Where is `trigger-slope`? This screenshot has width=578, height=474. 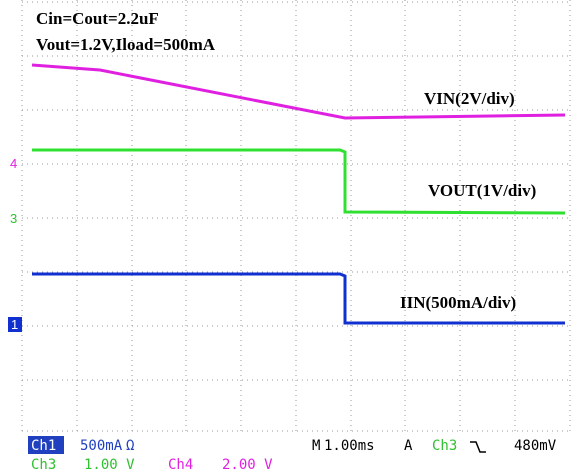 trigger-slope is located at coordinates (478, 447).